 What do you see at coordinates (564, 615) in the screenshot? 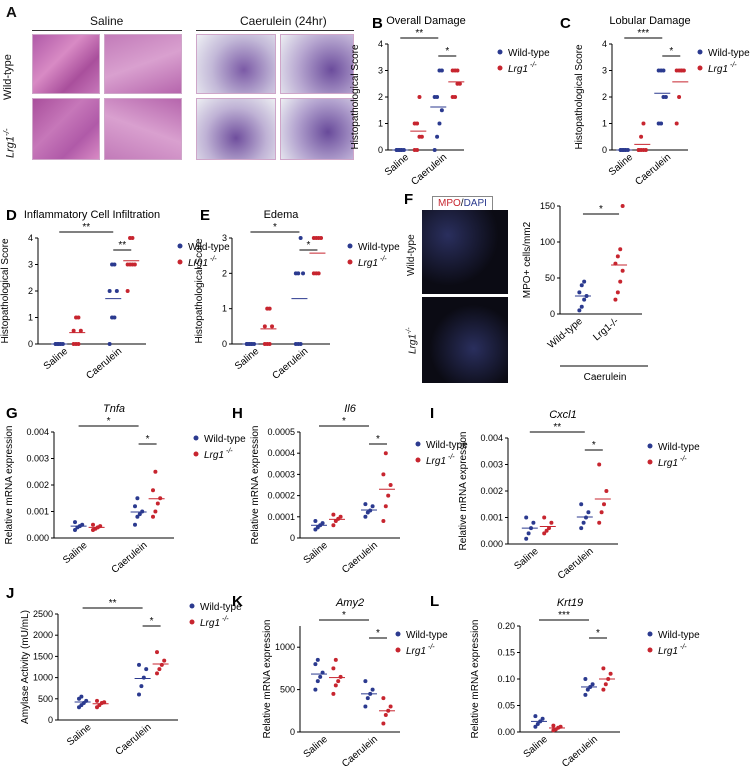
I see `chart-l-sig-label-1: ***` at bounding box center [564, 615].